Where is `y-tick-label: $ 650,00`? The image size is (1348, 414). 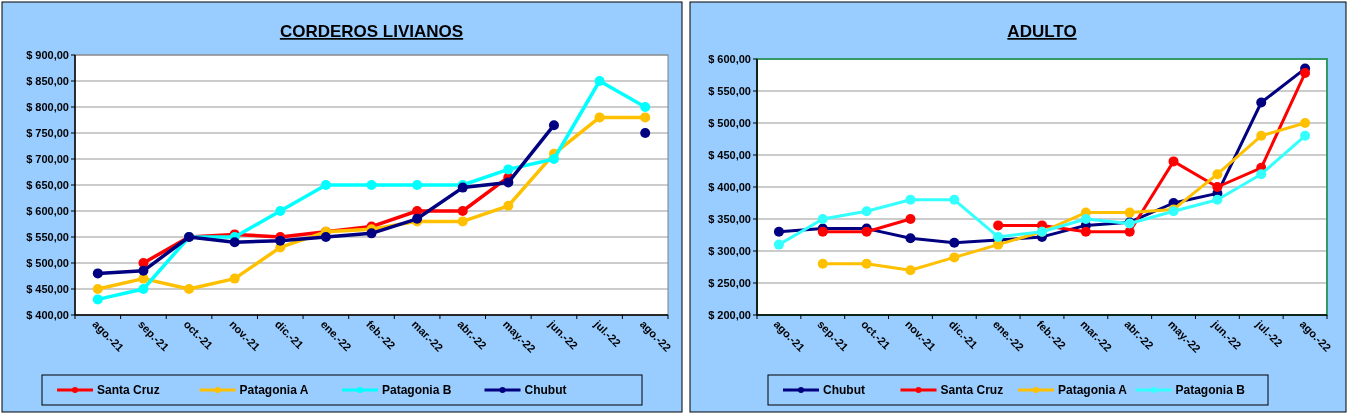
y-tick-label: $ 650,00 is located at coordinates (47, 184).